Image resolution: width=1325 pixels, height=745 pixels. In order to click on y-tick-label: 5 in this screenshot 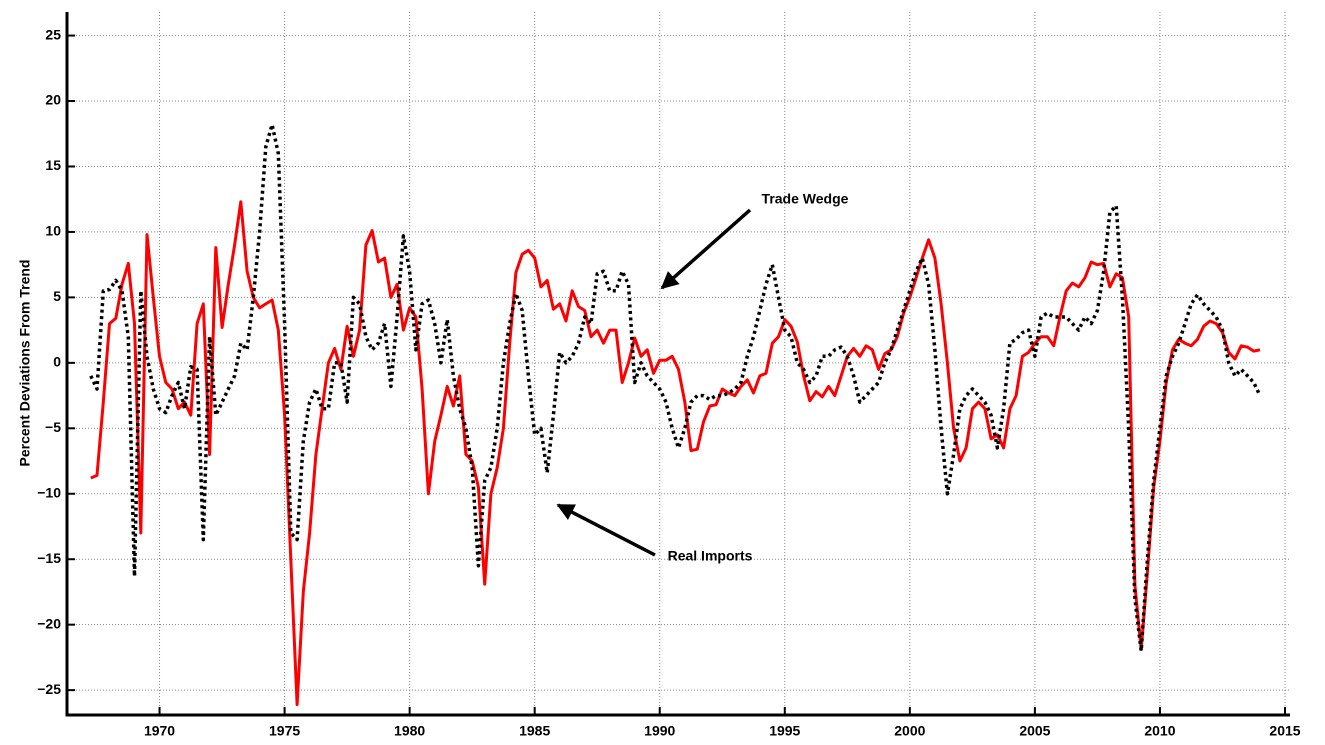, I will do `click(57, 296)`.